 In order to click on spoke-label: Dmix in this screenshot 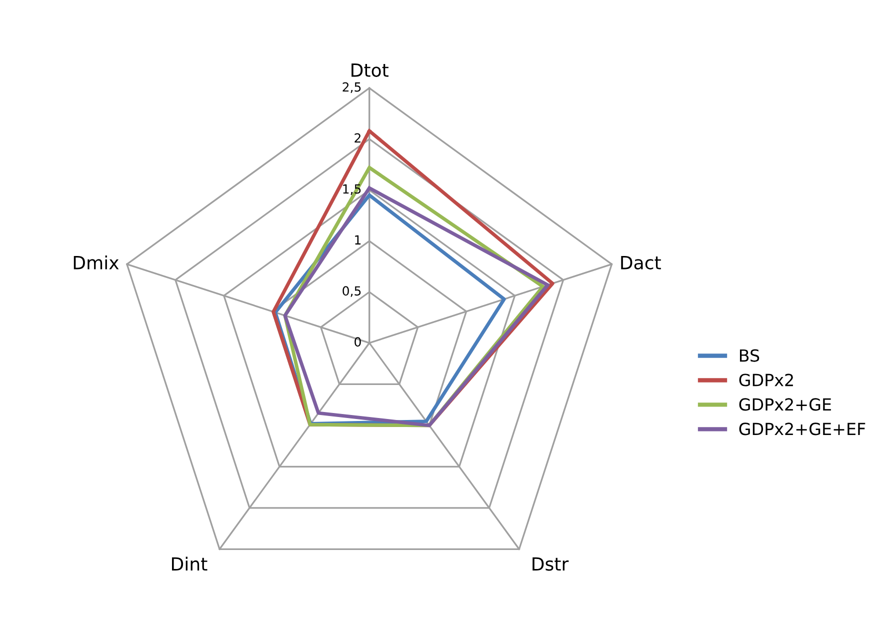, I will do `click(96, 262)`.